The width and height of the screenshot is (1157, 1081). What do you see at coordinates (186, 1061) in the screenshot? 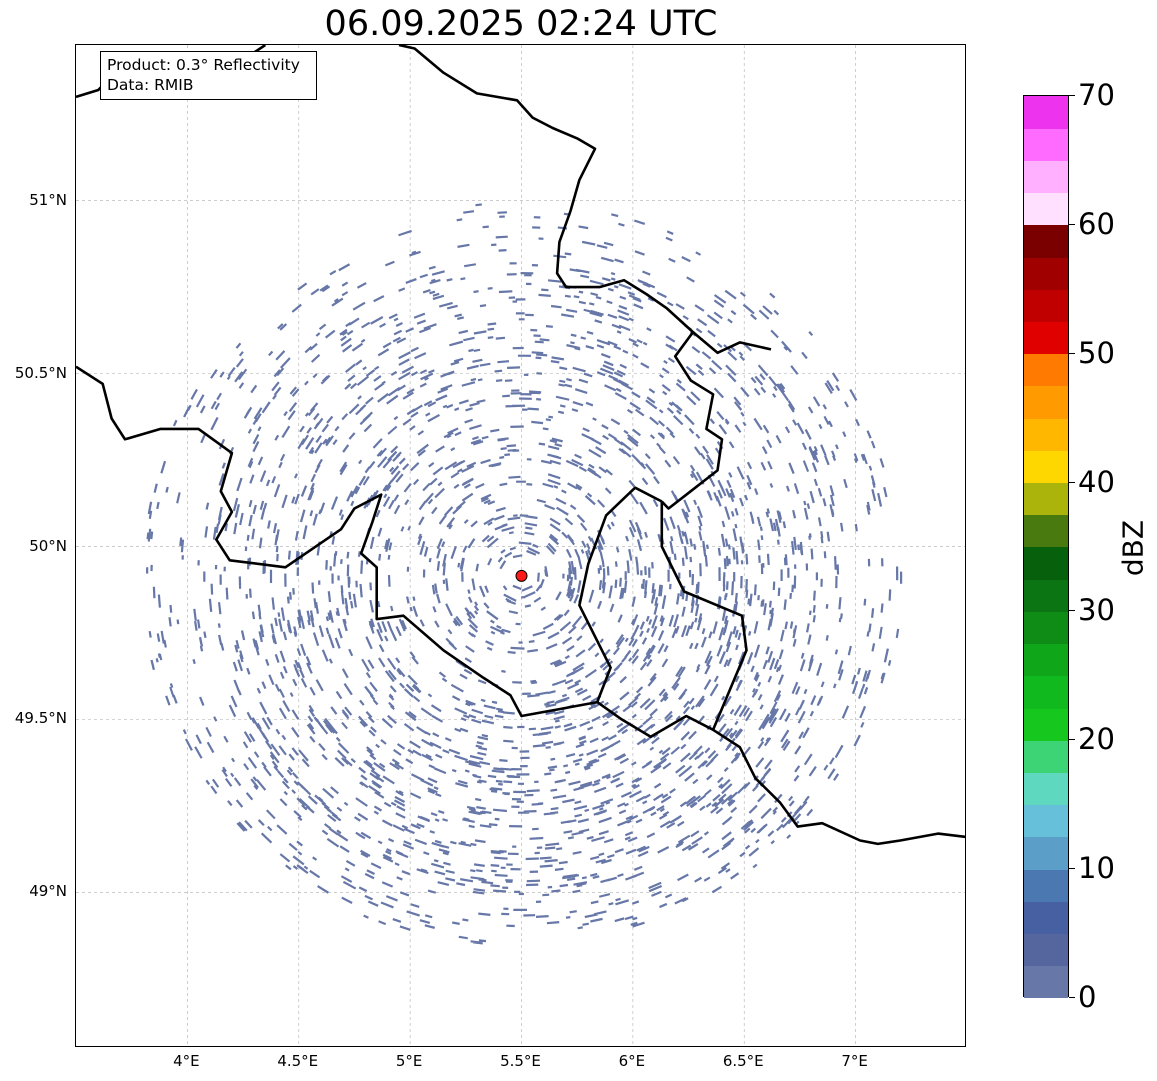
I see `lon-tick-label: 4°E` at bounding box center [186, 1061].